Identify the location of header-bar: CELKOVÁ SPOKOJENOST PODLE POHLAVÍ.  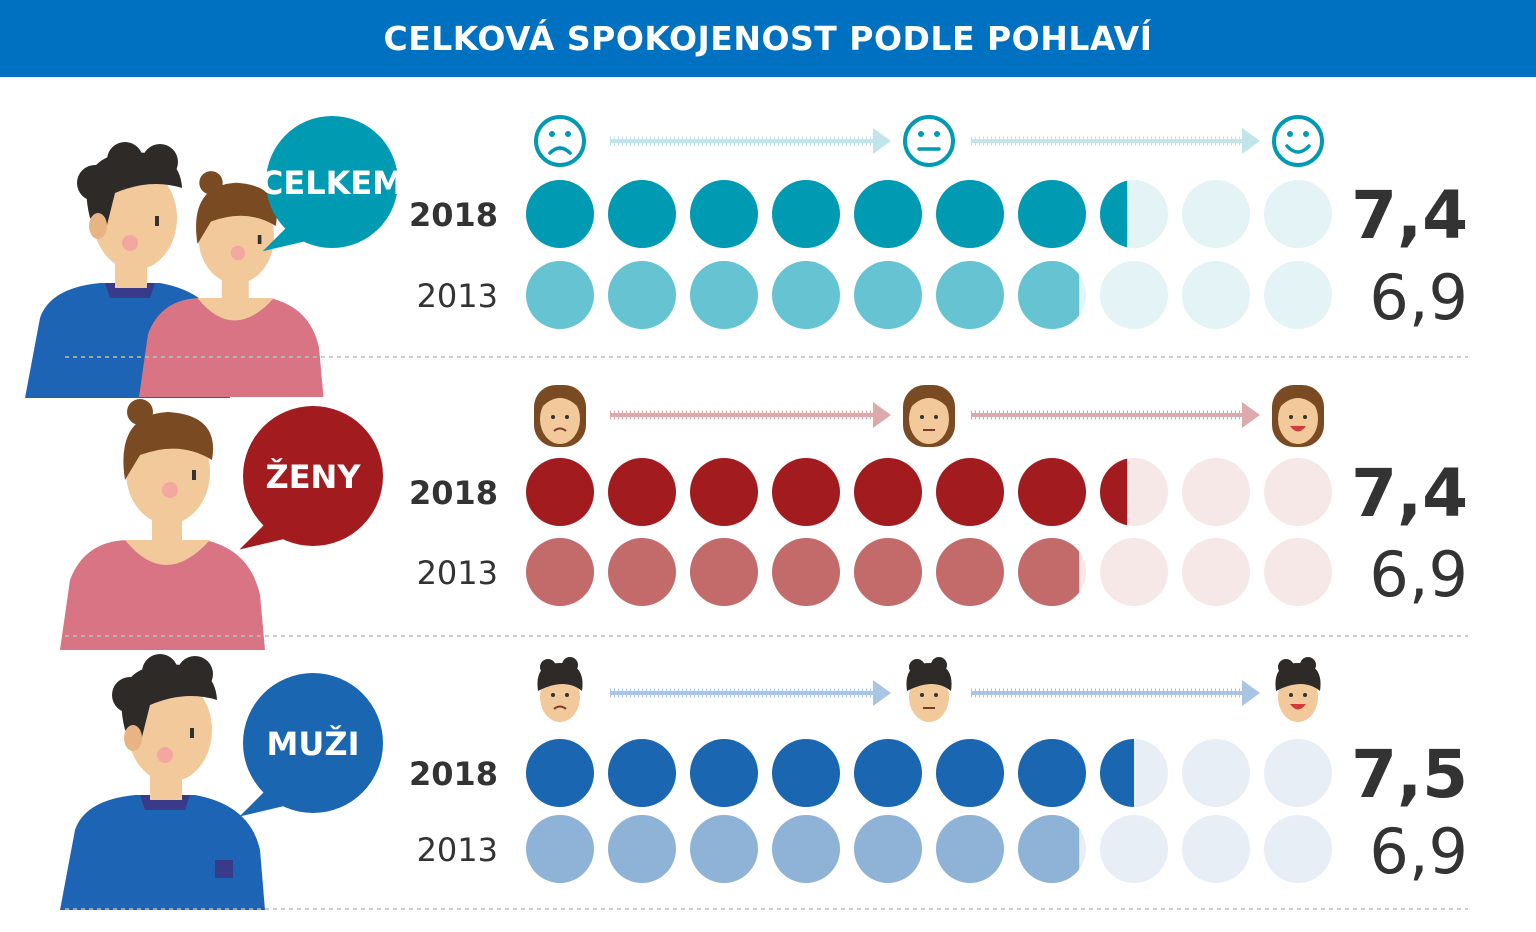
(768, 38).